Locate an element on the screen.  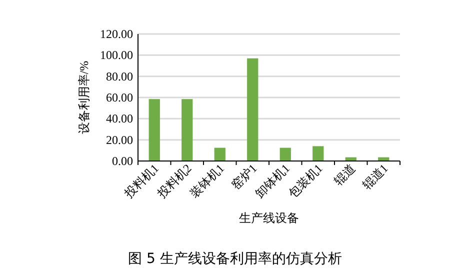
x-tick-label: 辊道 is located at coordinates (344, 174).